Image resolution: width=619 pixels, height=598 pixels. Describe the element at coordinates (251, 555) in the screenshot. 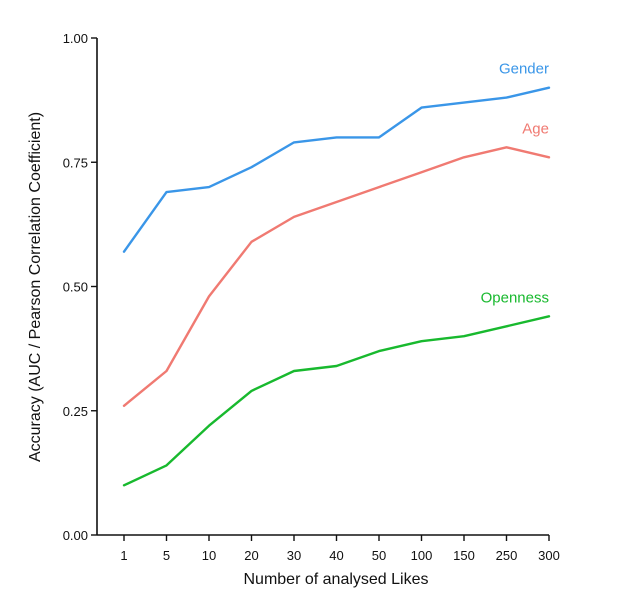

I see `x-tick-label: 20` at that location.